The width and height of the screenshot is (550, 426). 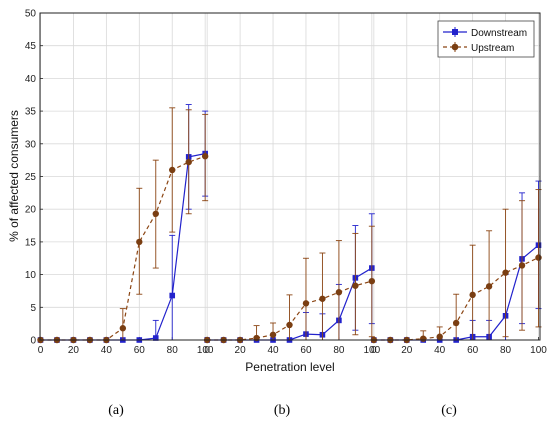 What do you see at coordinates (33, 341) in the screenshot?
I see `y-tick-label: 0` at bounding box center [33, 341].